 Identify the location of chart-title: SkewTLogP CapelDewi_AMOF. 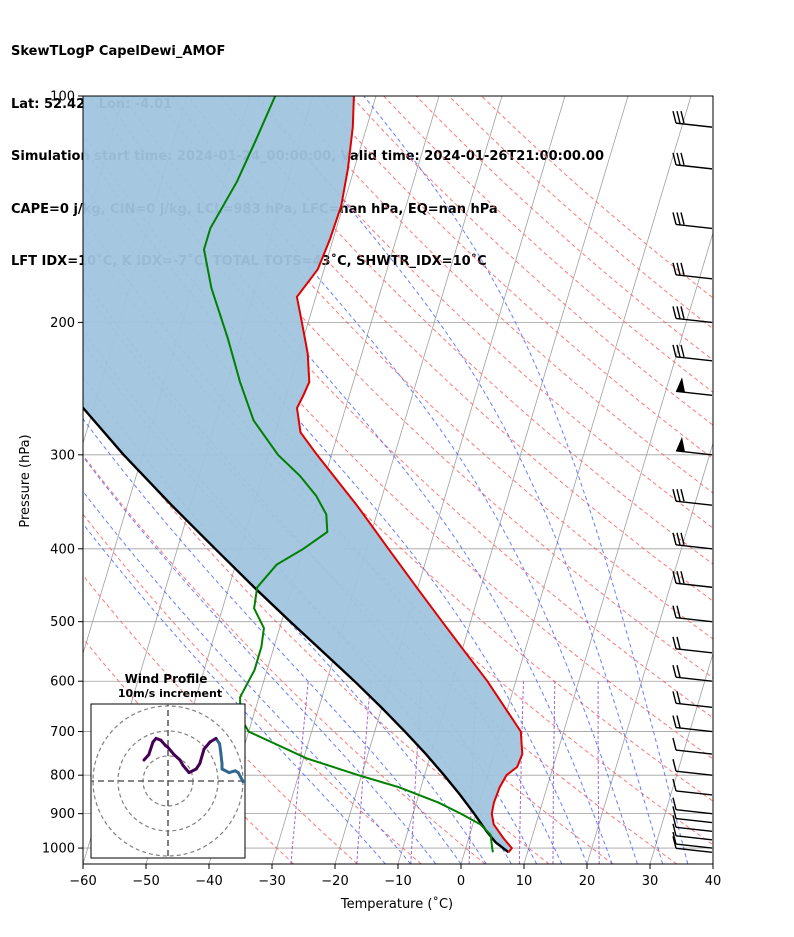
(118, 51).